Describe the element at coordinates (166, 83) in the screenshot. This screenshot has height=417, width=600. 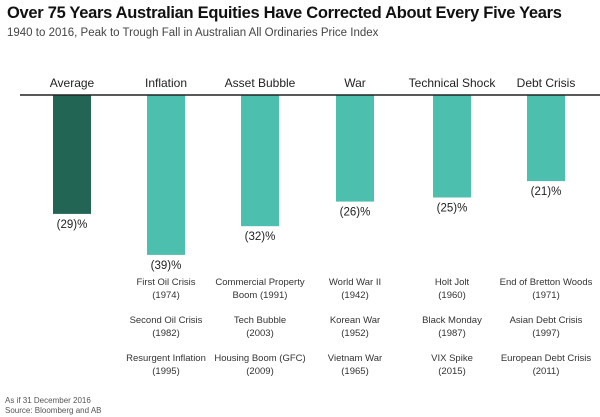
I see `category-label: Inflation` at that location.